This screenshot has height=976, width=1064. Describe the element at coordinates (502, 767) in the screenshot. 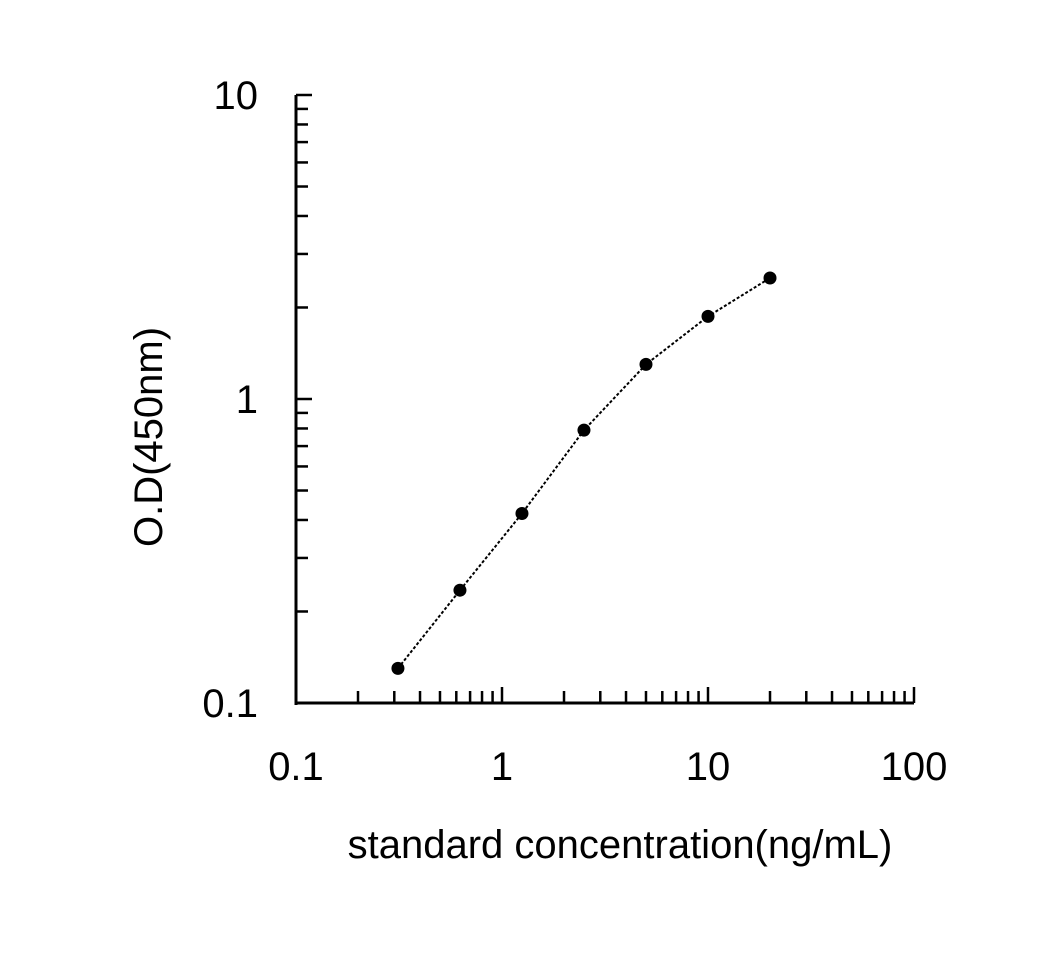

I see `x-tick-label: 1` at that location.